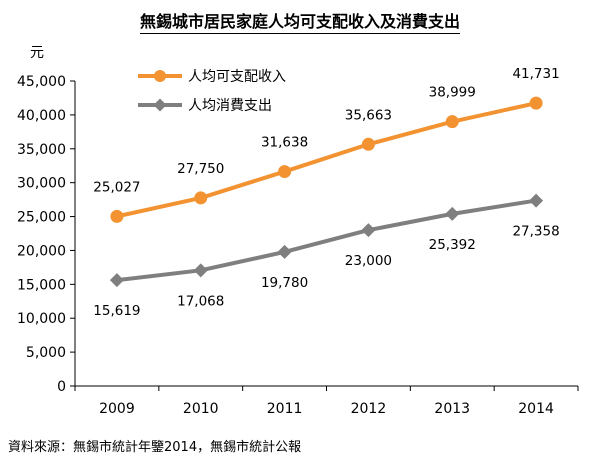 This screenshot has height=463, width=600. What do you see at coordinates (41, 319) in the screenshot?
I see `y-tick-label: 10,000` at bounding box center [41, 319].